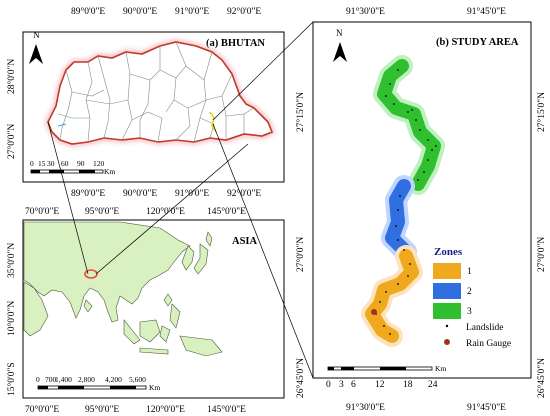 This screenshot has width=550, height=416. What do you see at coordinates (150, 331) in the screenshot?
I see `borneo` at bounding box center [150, 331].